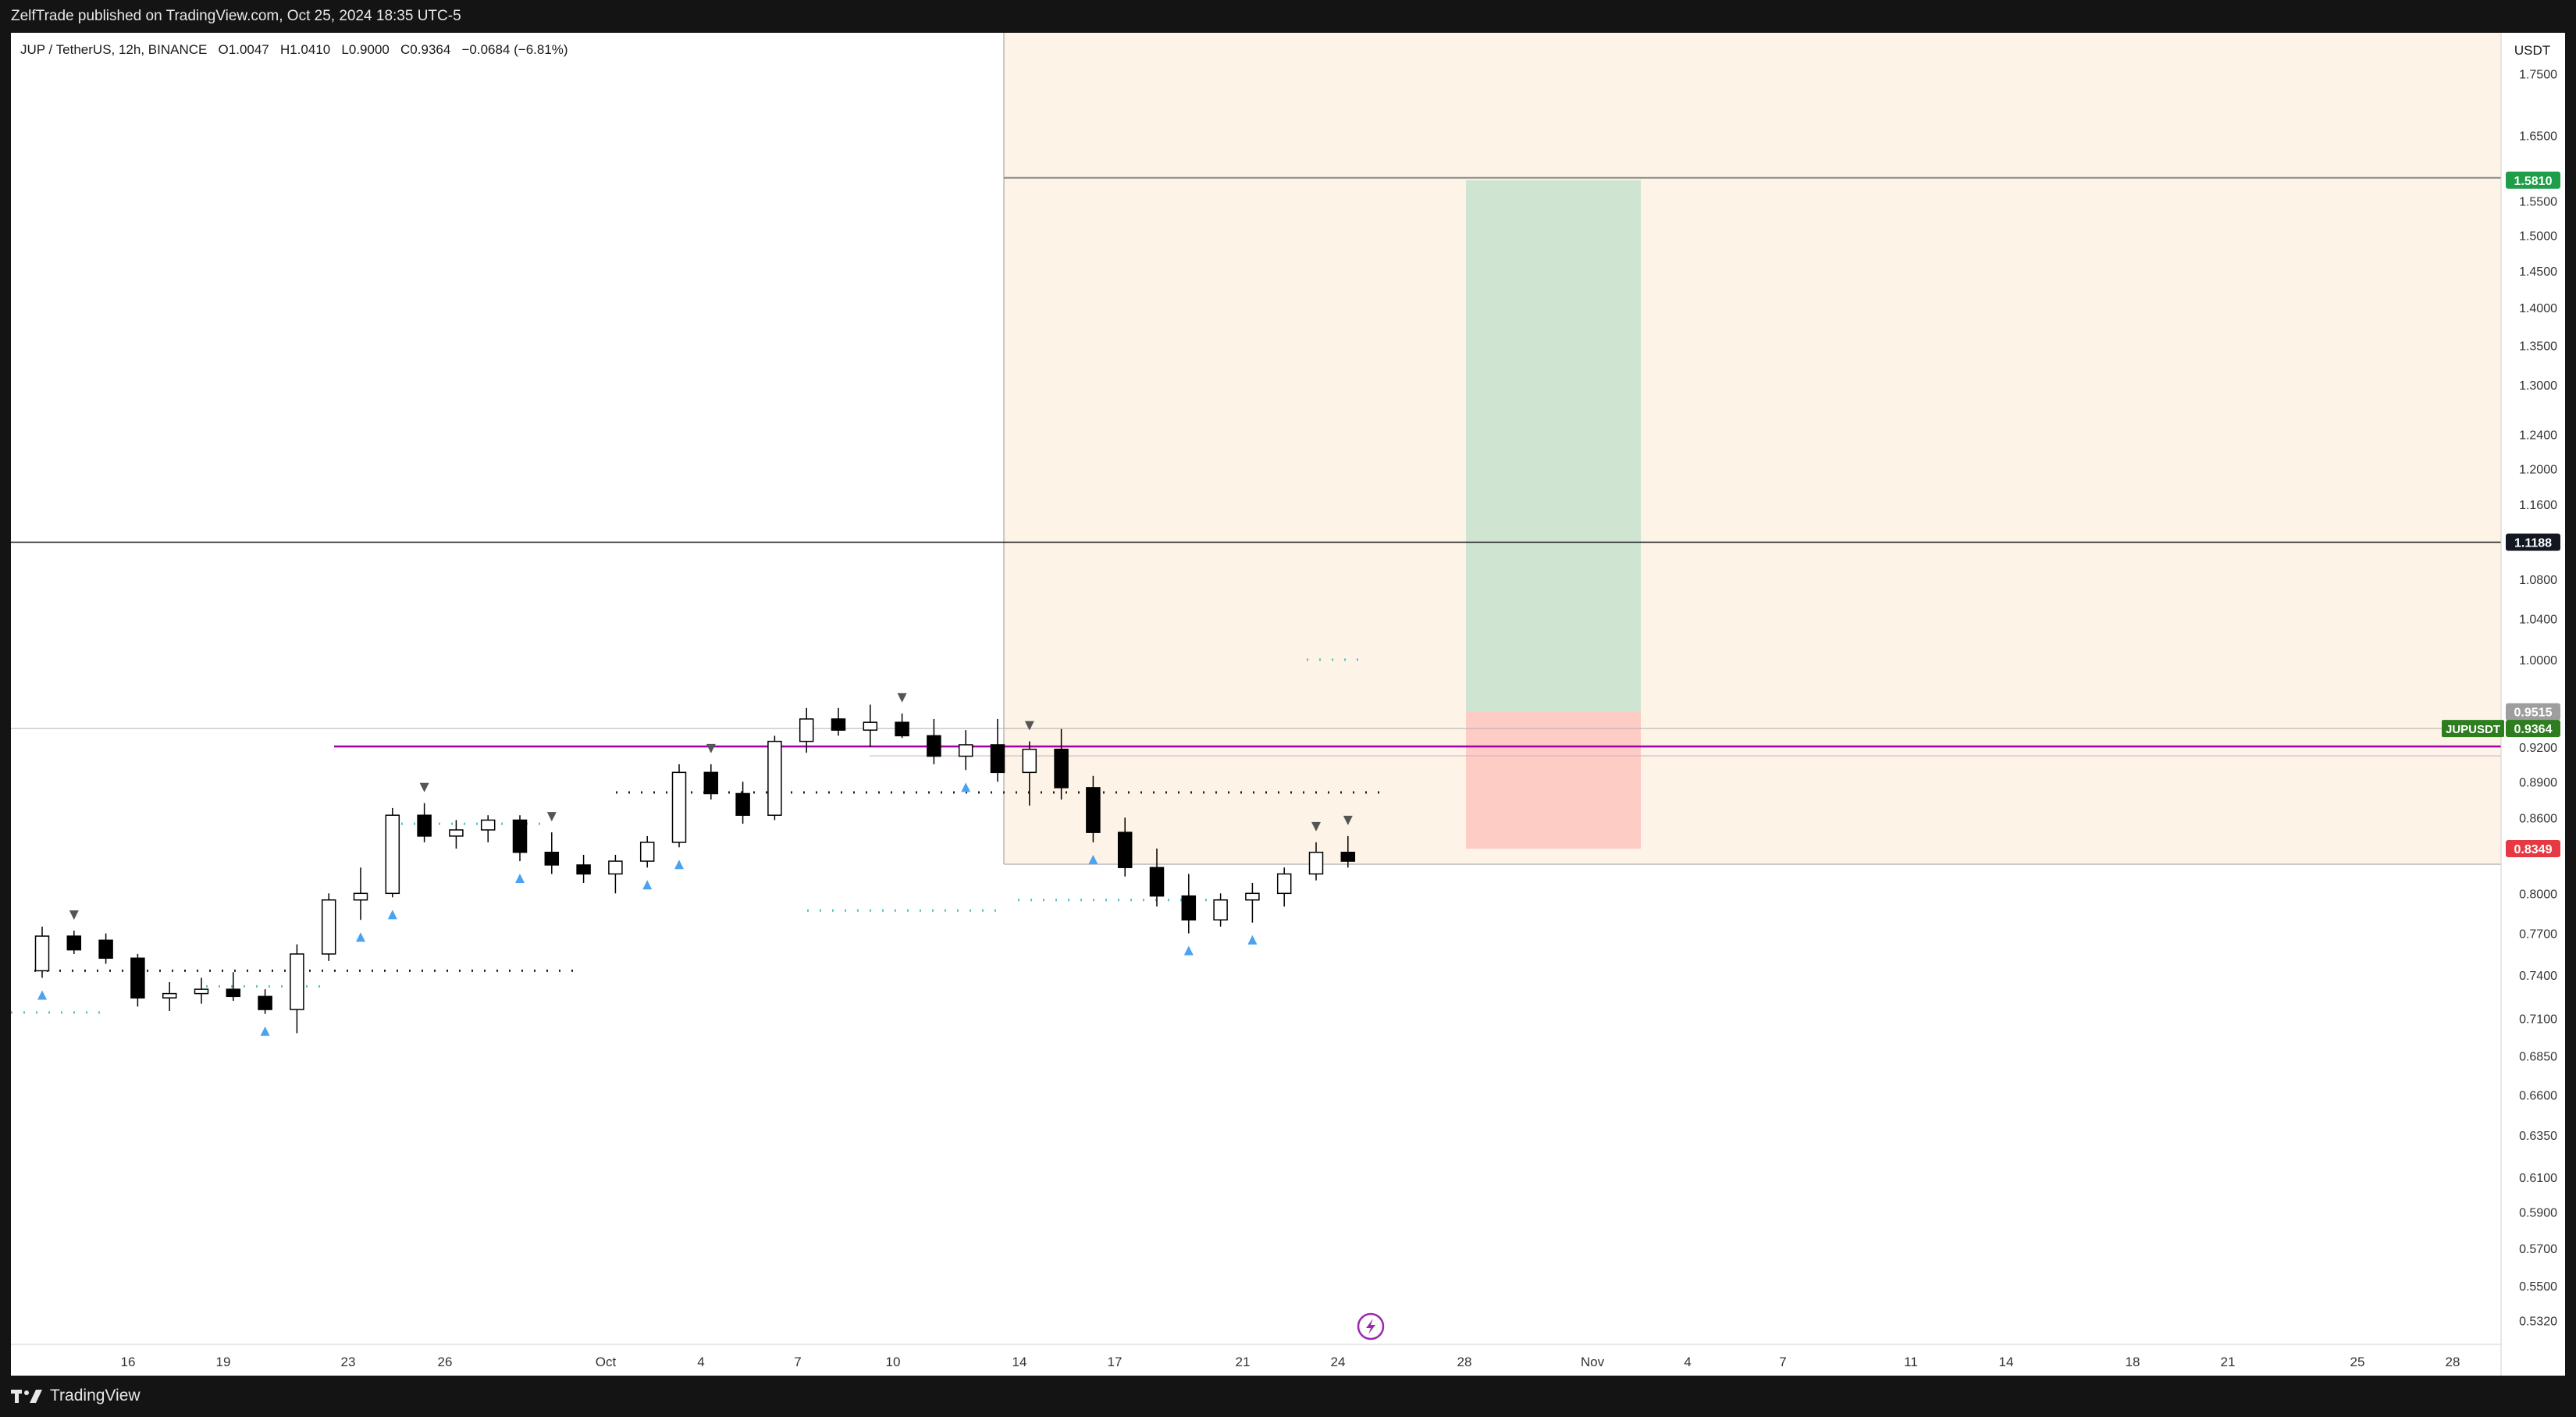 Image resolution: width=2576 pixels, height=1417 pixels. I want to click on footer-bar: TradingView, so click(1288, 1396).